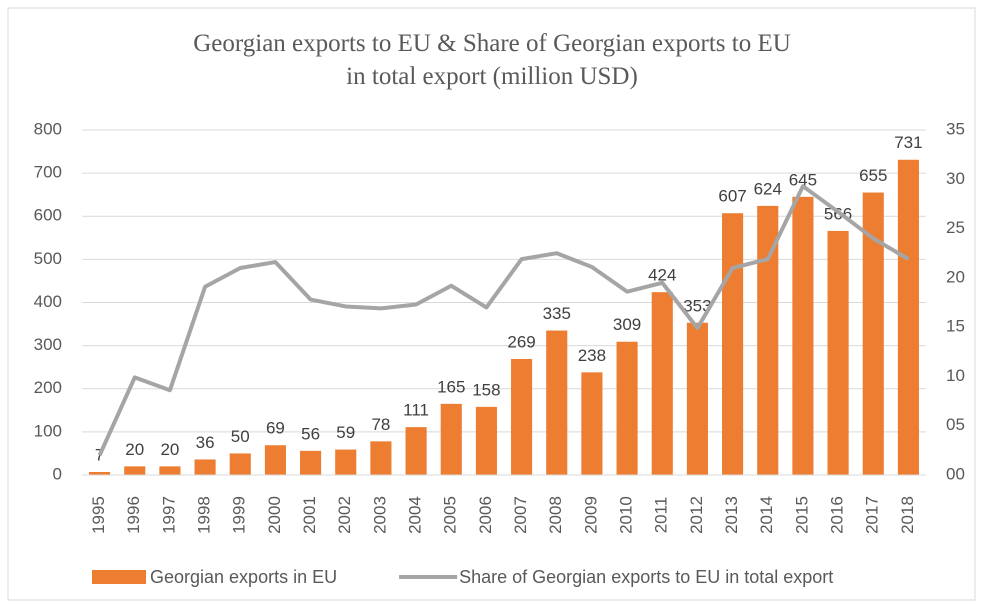 The image size is (984, 608). I want to click on value-label: 111, so click(416, 410).